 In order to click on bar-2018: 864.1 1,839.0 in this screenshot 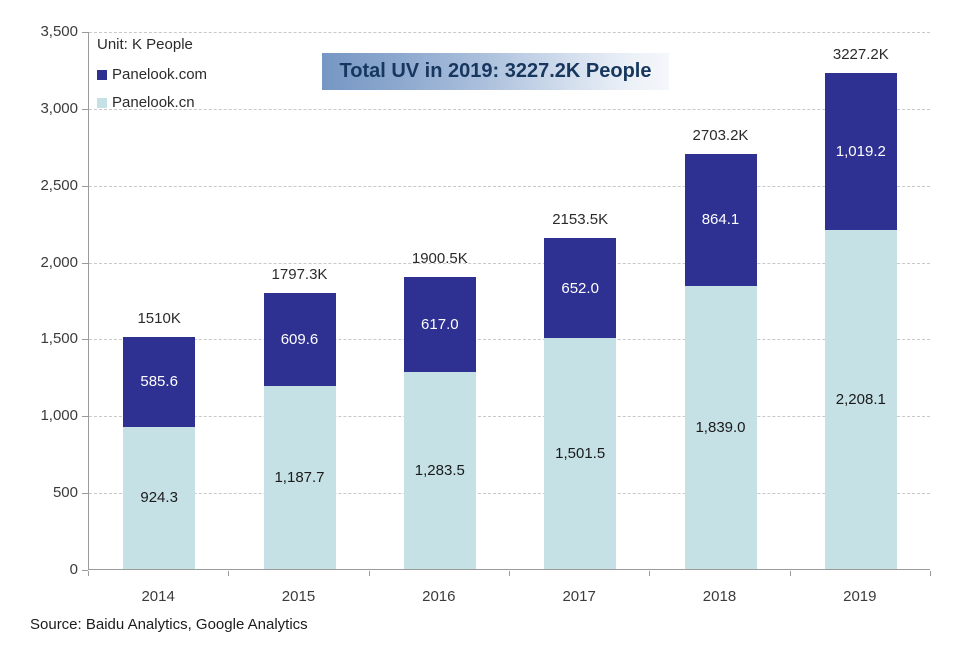, I will do `click(720, 361)`.